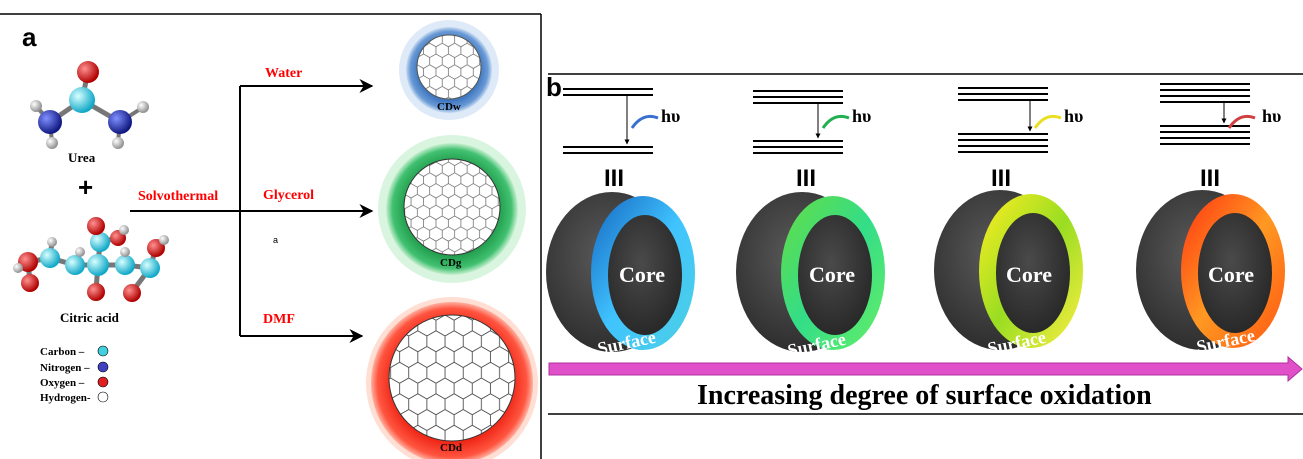  What do you see at coordinates (103, 367) in the screenshot?
I see `legend-swatch-nitrogen` at bounding box center [103, 367].